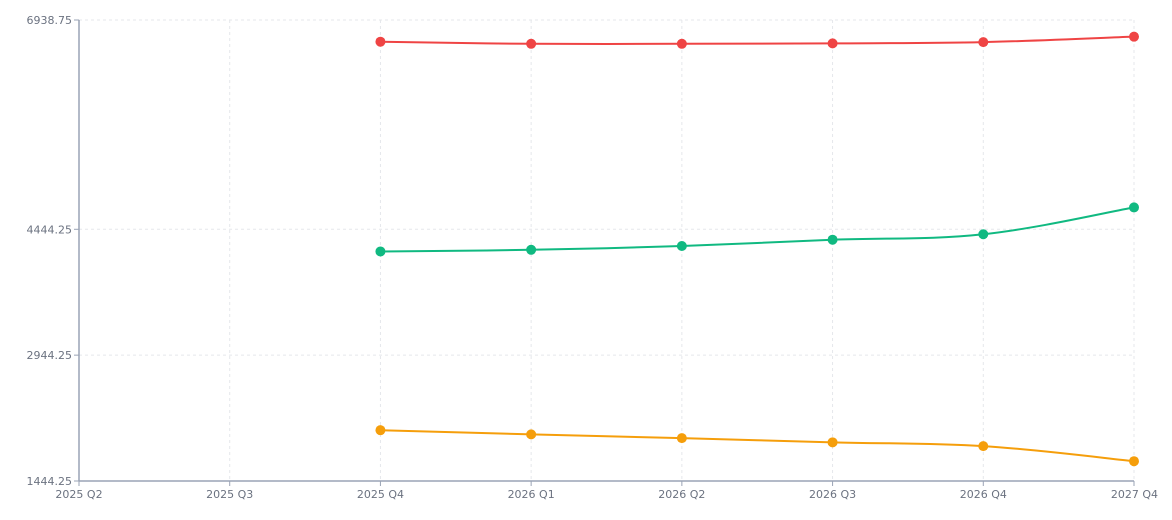 This screenshot has height=520, width=1172. I want to click on x-tick-label: 2025 Q2, so click(78, 494).